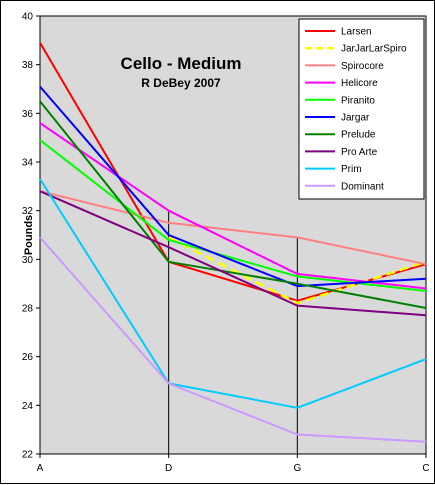 The width and height of the screenshot is (435, 485). Describe the element at coordinates (297, 468) in the screenshot. I see `x-tick-label: G` at that location.